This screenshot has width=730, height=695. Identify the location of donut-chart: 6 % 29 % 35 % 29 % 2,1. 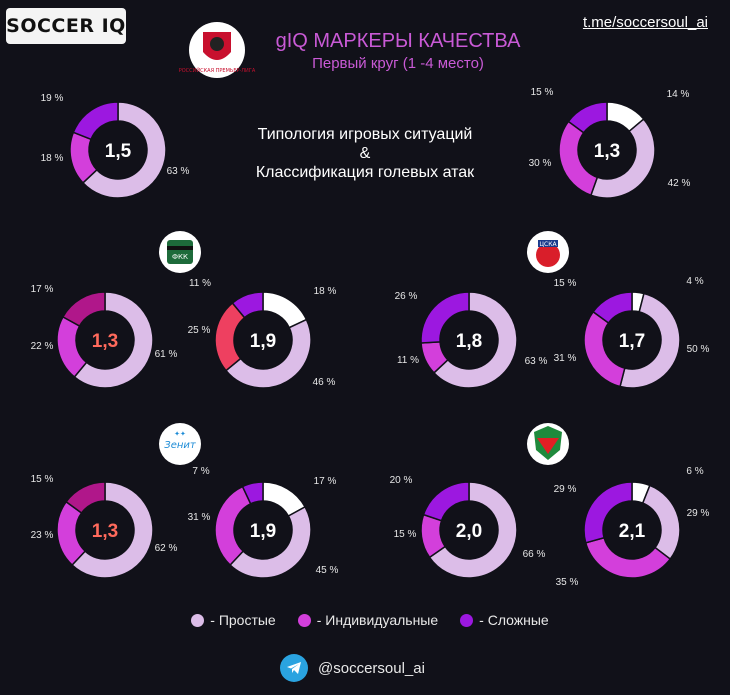
(632, 527).